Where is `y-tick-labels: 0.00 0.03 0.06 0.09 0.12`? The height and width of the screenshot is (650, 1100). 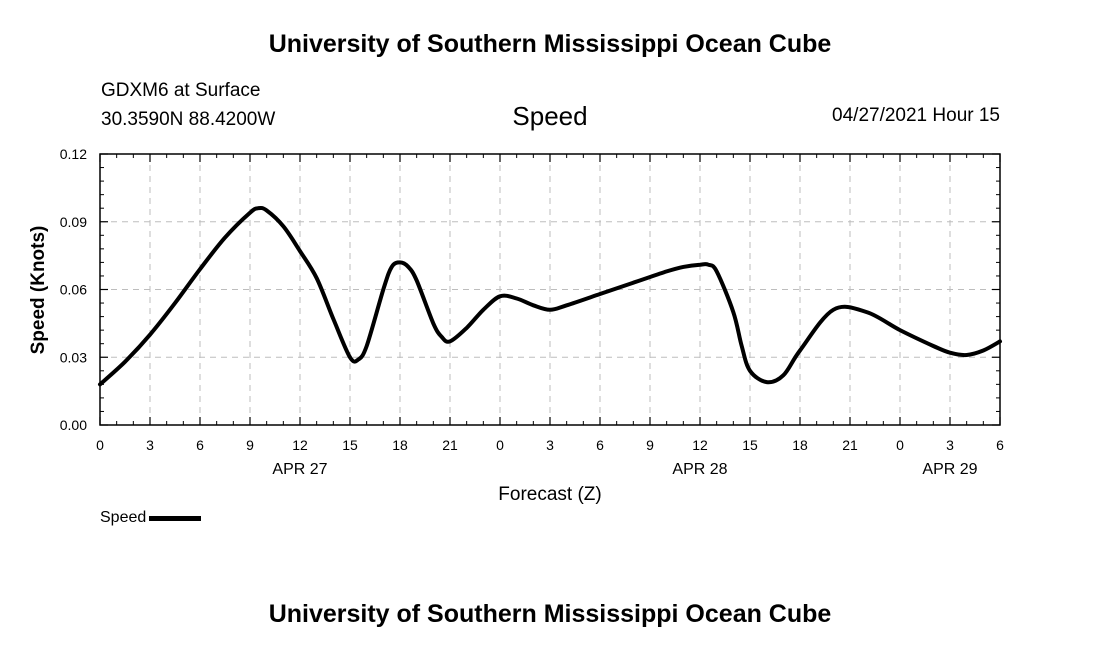
y-tick-labels: 0.00 0.03 0.06 0.09 0.12 is located at coordinates (73, 289).